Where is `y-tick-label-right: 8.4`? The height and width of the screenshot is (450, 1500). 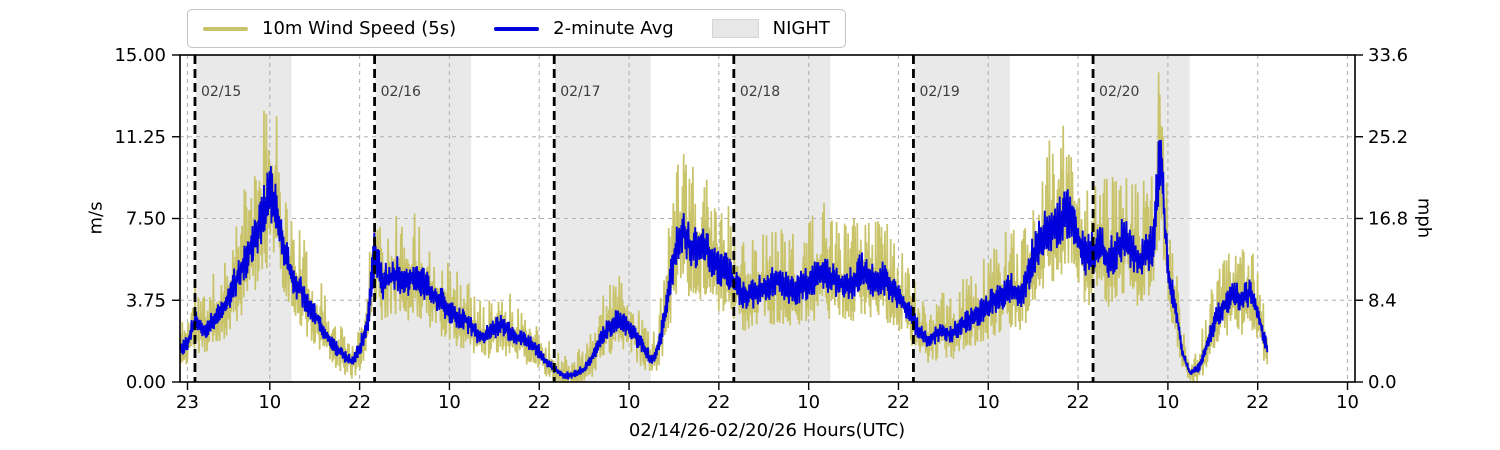
y-tick-label-right: 8.4 is located at coordinates (1382, 300).